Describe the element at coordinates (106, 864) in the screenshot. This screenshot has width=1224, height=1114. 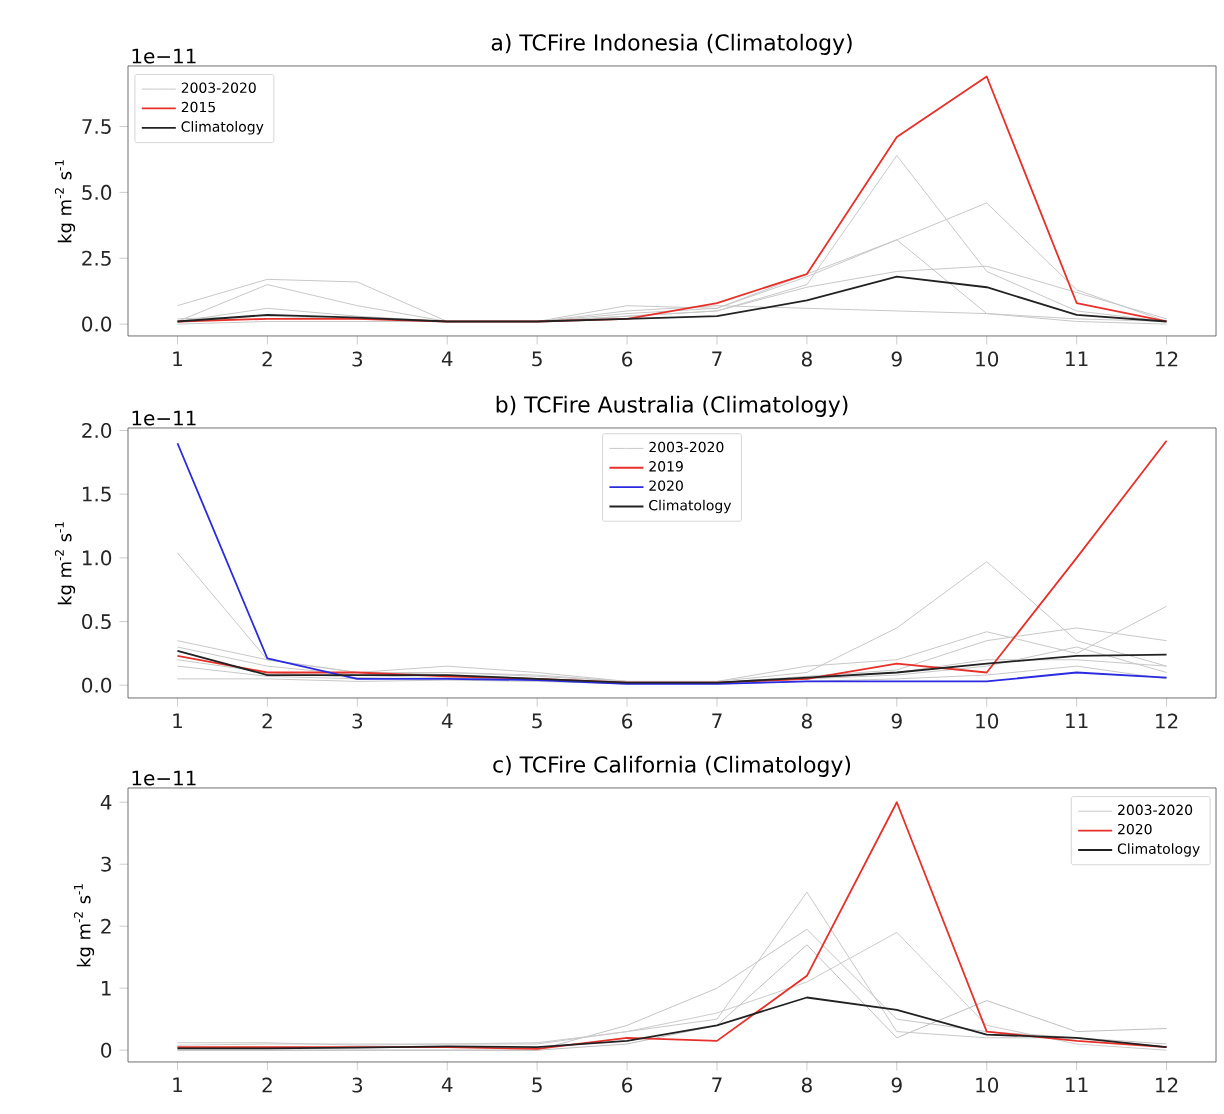
I see `y-tick-label: 3` at that location.